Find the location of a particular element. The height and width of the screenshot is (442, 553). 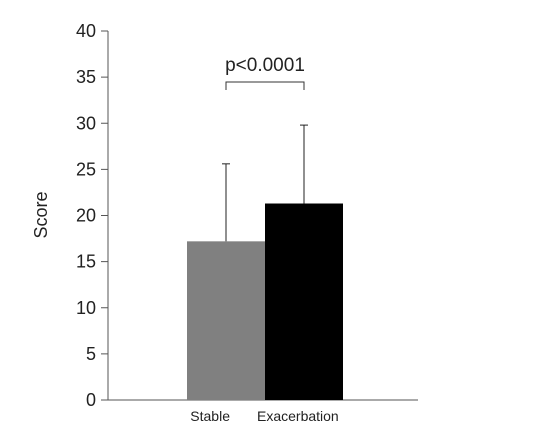

p-value-label: p<0.0001 is located at coordinates (265, 65).